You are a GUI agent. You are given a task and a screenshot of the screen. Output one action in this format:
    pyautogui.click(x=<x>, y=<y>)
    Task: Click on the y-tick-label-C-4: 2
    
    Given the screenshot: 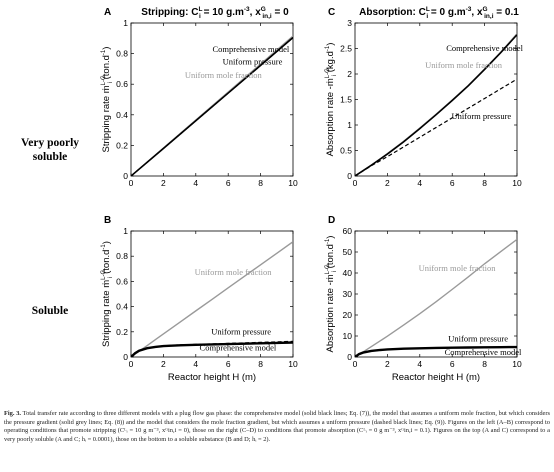 What is the action you would take?
    pyautogui.click(x=349, y=74)
    